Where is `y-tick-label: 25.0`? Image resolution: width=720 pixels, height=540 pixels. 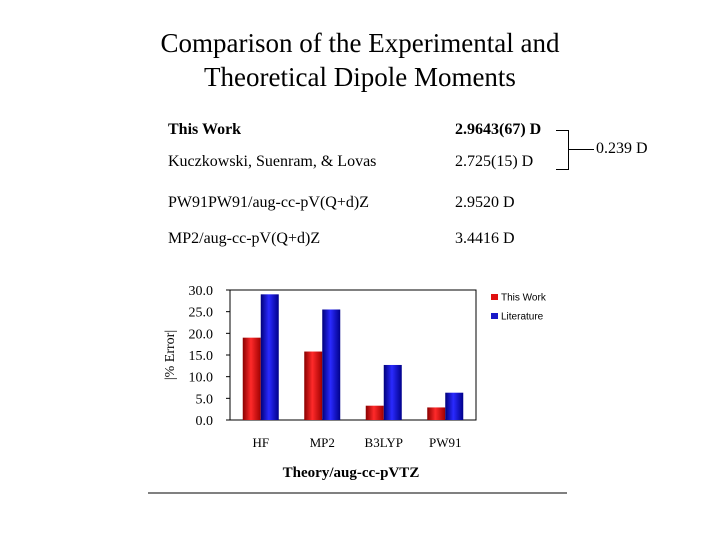 y-tick-label: 25.0 is located at coordinates (201, 313).